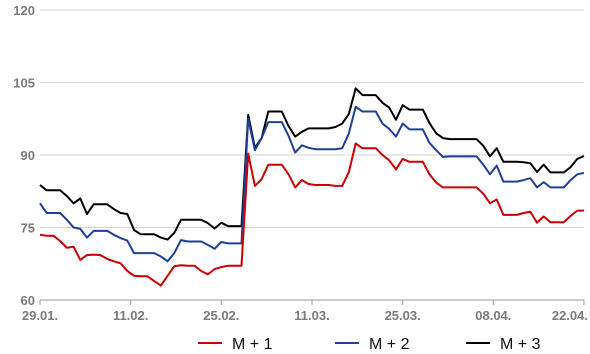 The image size is (590, 354). I want to click on legend-label-m-plus-1: M + 1, so click(252, 344).